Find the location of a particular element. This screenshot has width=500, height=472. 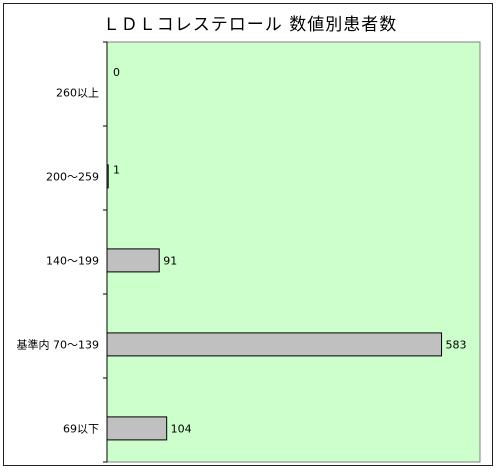

category-label: 基準内 70～139 is located at coordinates (58, 344).